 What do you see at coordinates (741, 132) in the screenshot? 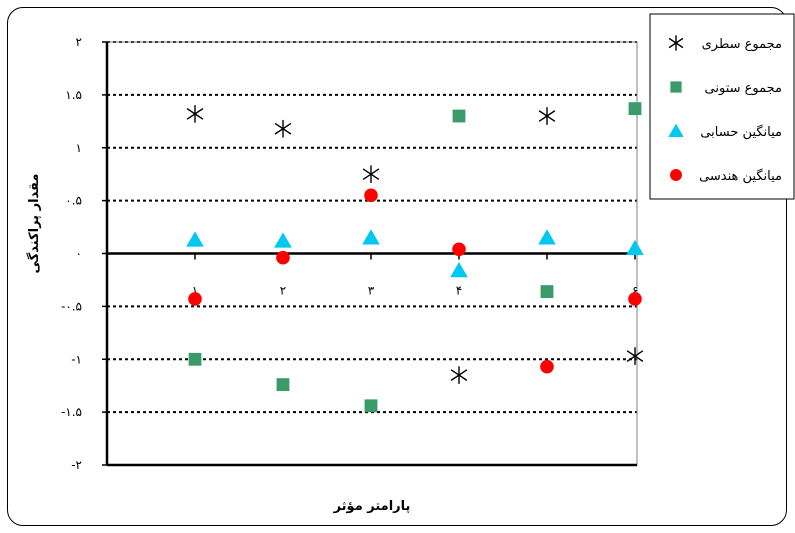
I see `legend-label-2: میانگین حسابی` at bounding box center [741, 132].